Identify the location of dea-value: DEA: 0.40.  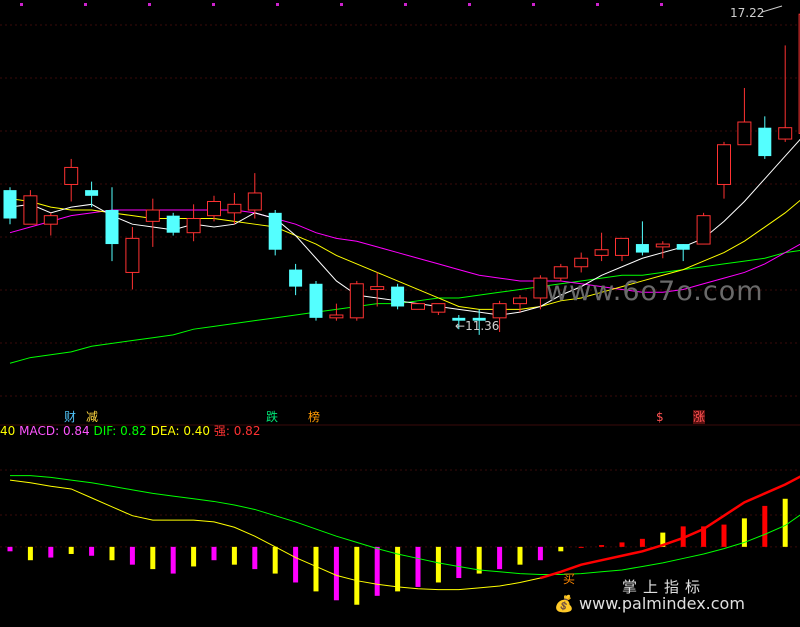
(180, 431).